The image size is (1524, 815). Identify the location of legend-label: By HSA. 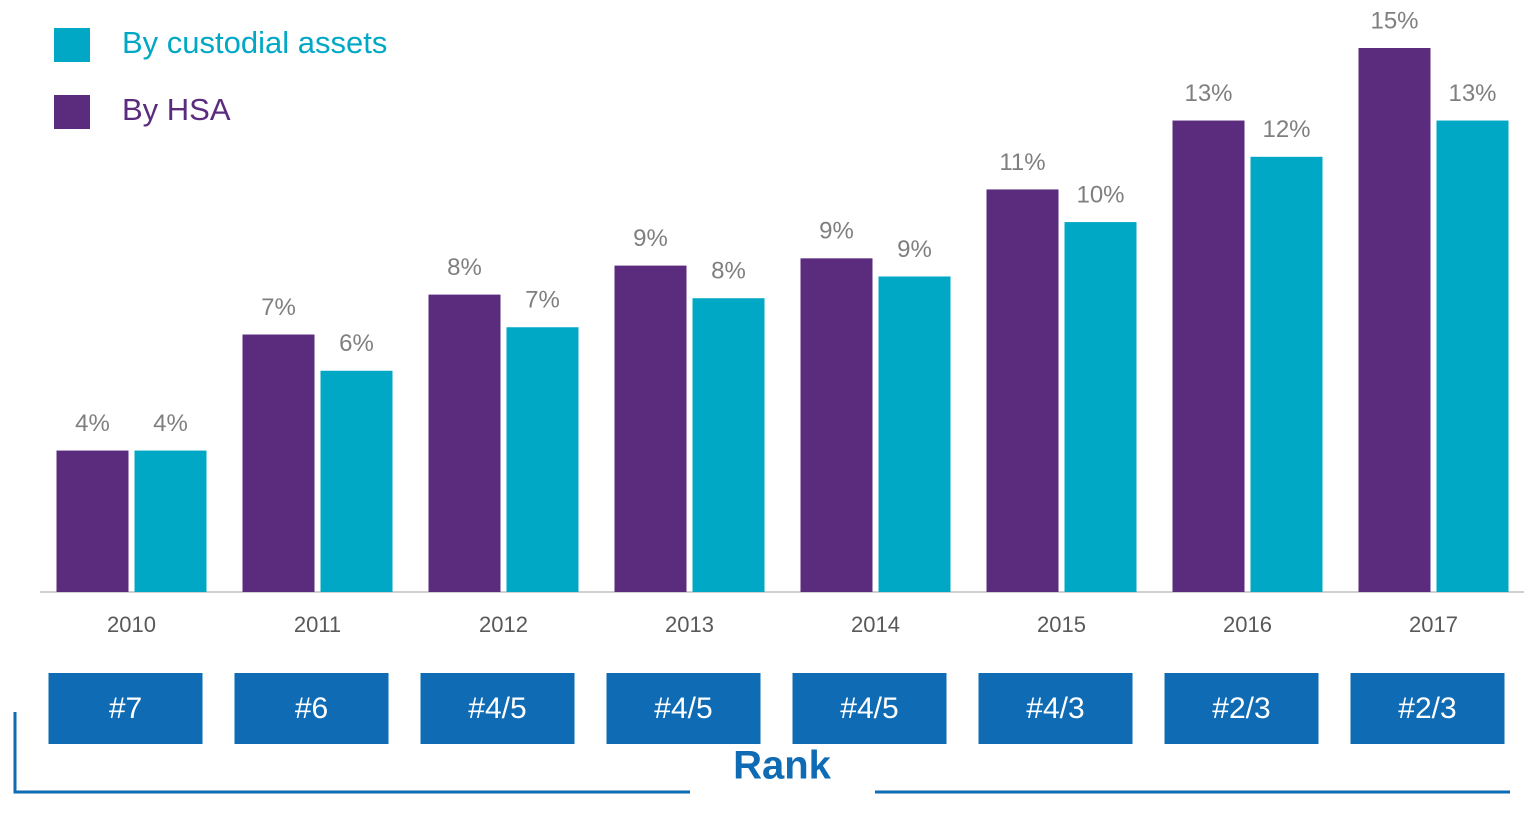
(176, 109).